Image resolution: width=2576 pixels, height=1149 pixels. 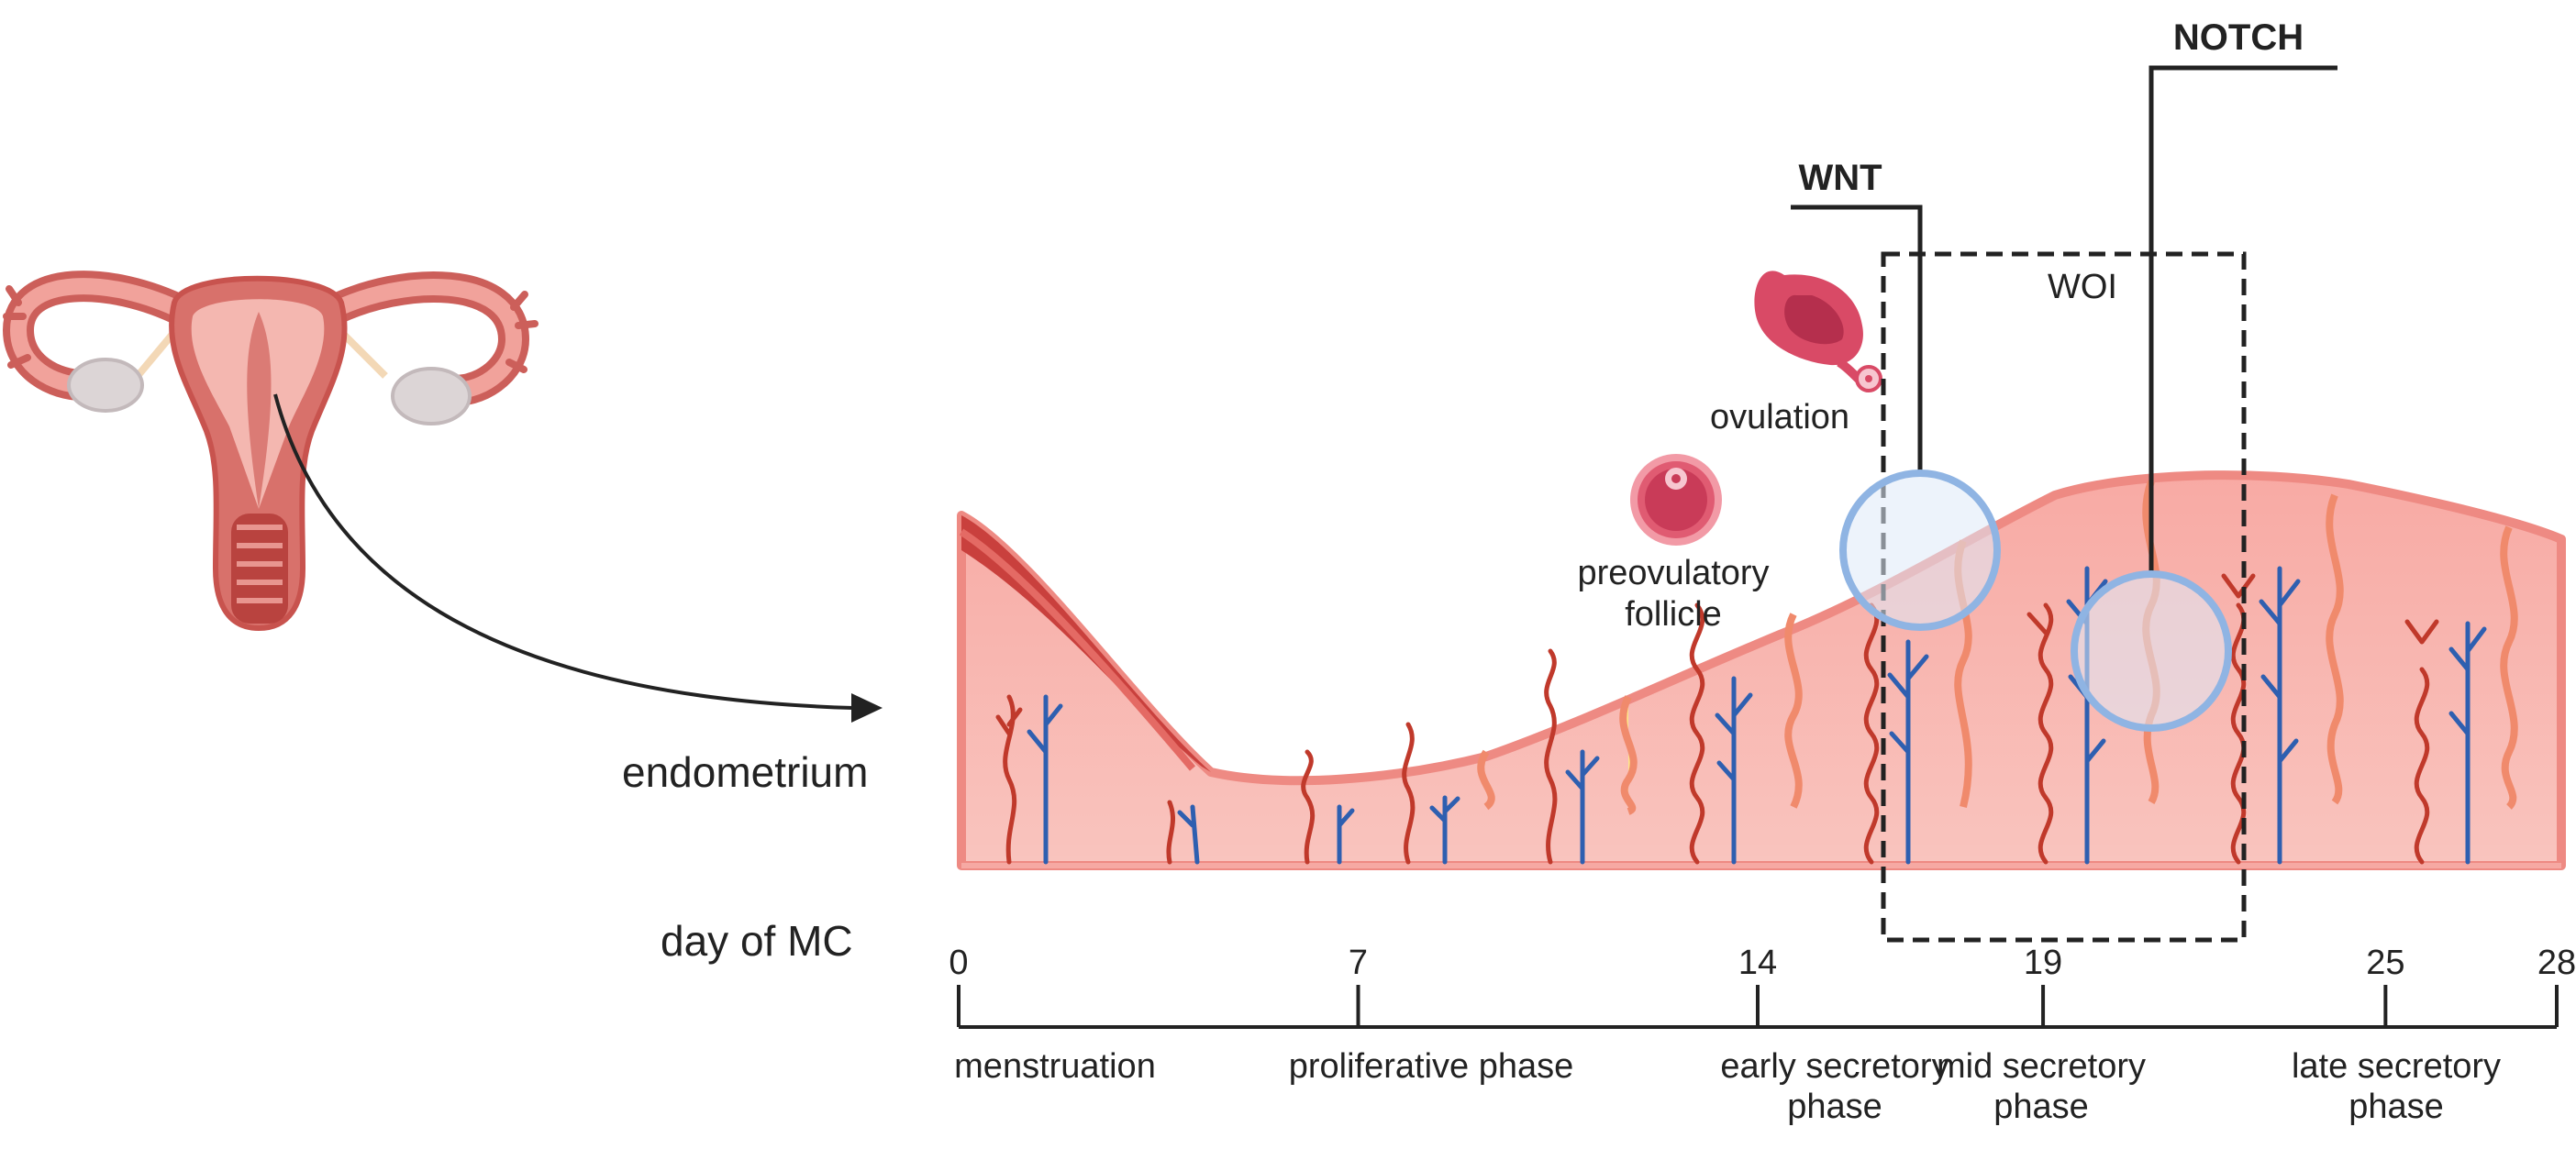 What do you see at coordinates (757, 941) in the screenshot?
I see `day-axis-label: day of MC` at bounding box center [757, 941].